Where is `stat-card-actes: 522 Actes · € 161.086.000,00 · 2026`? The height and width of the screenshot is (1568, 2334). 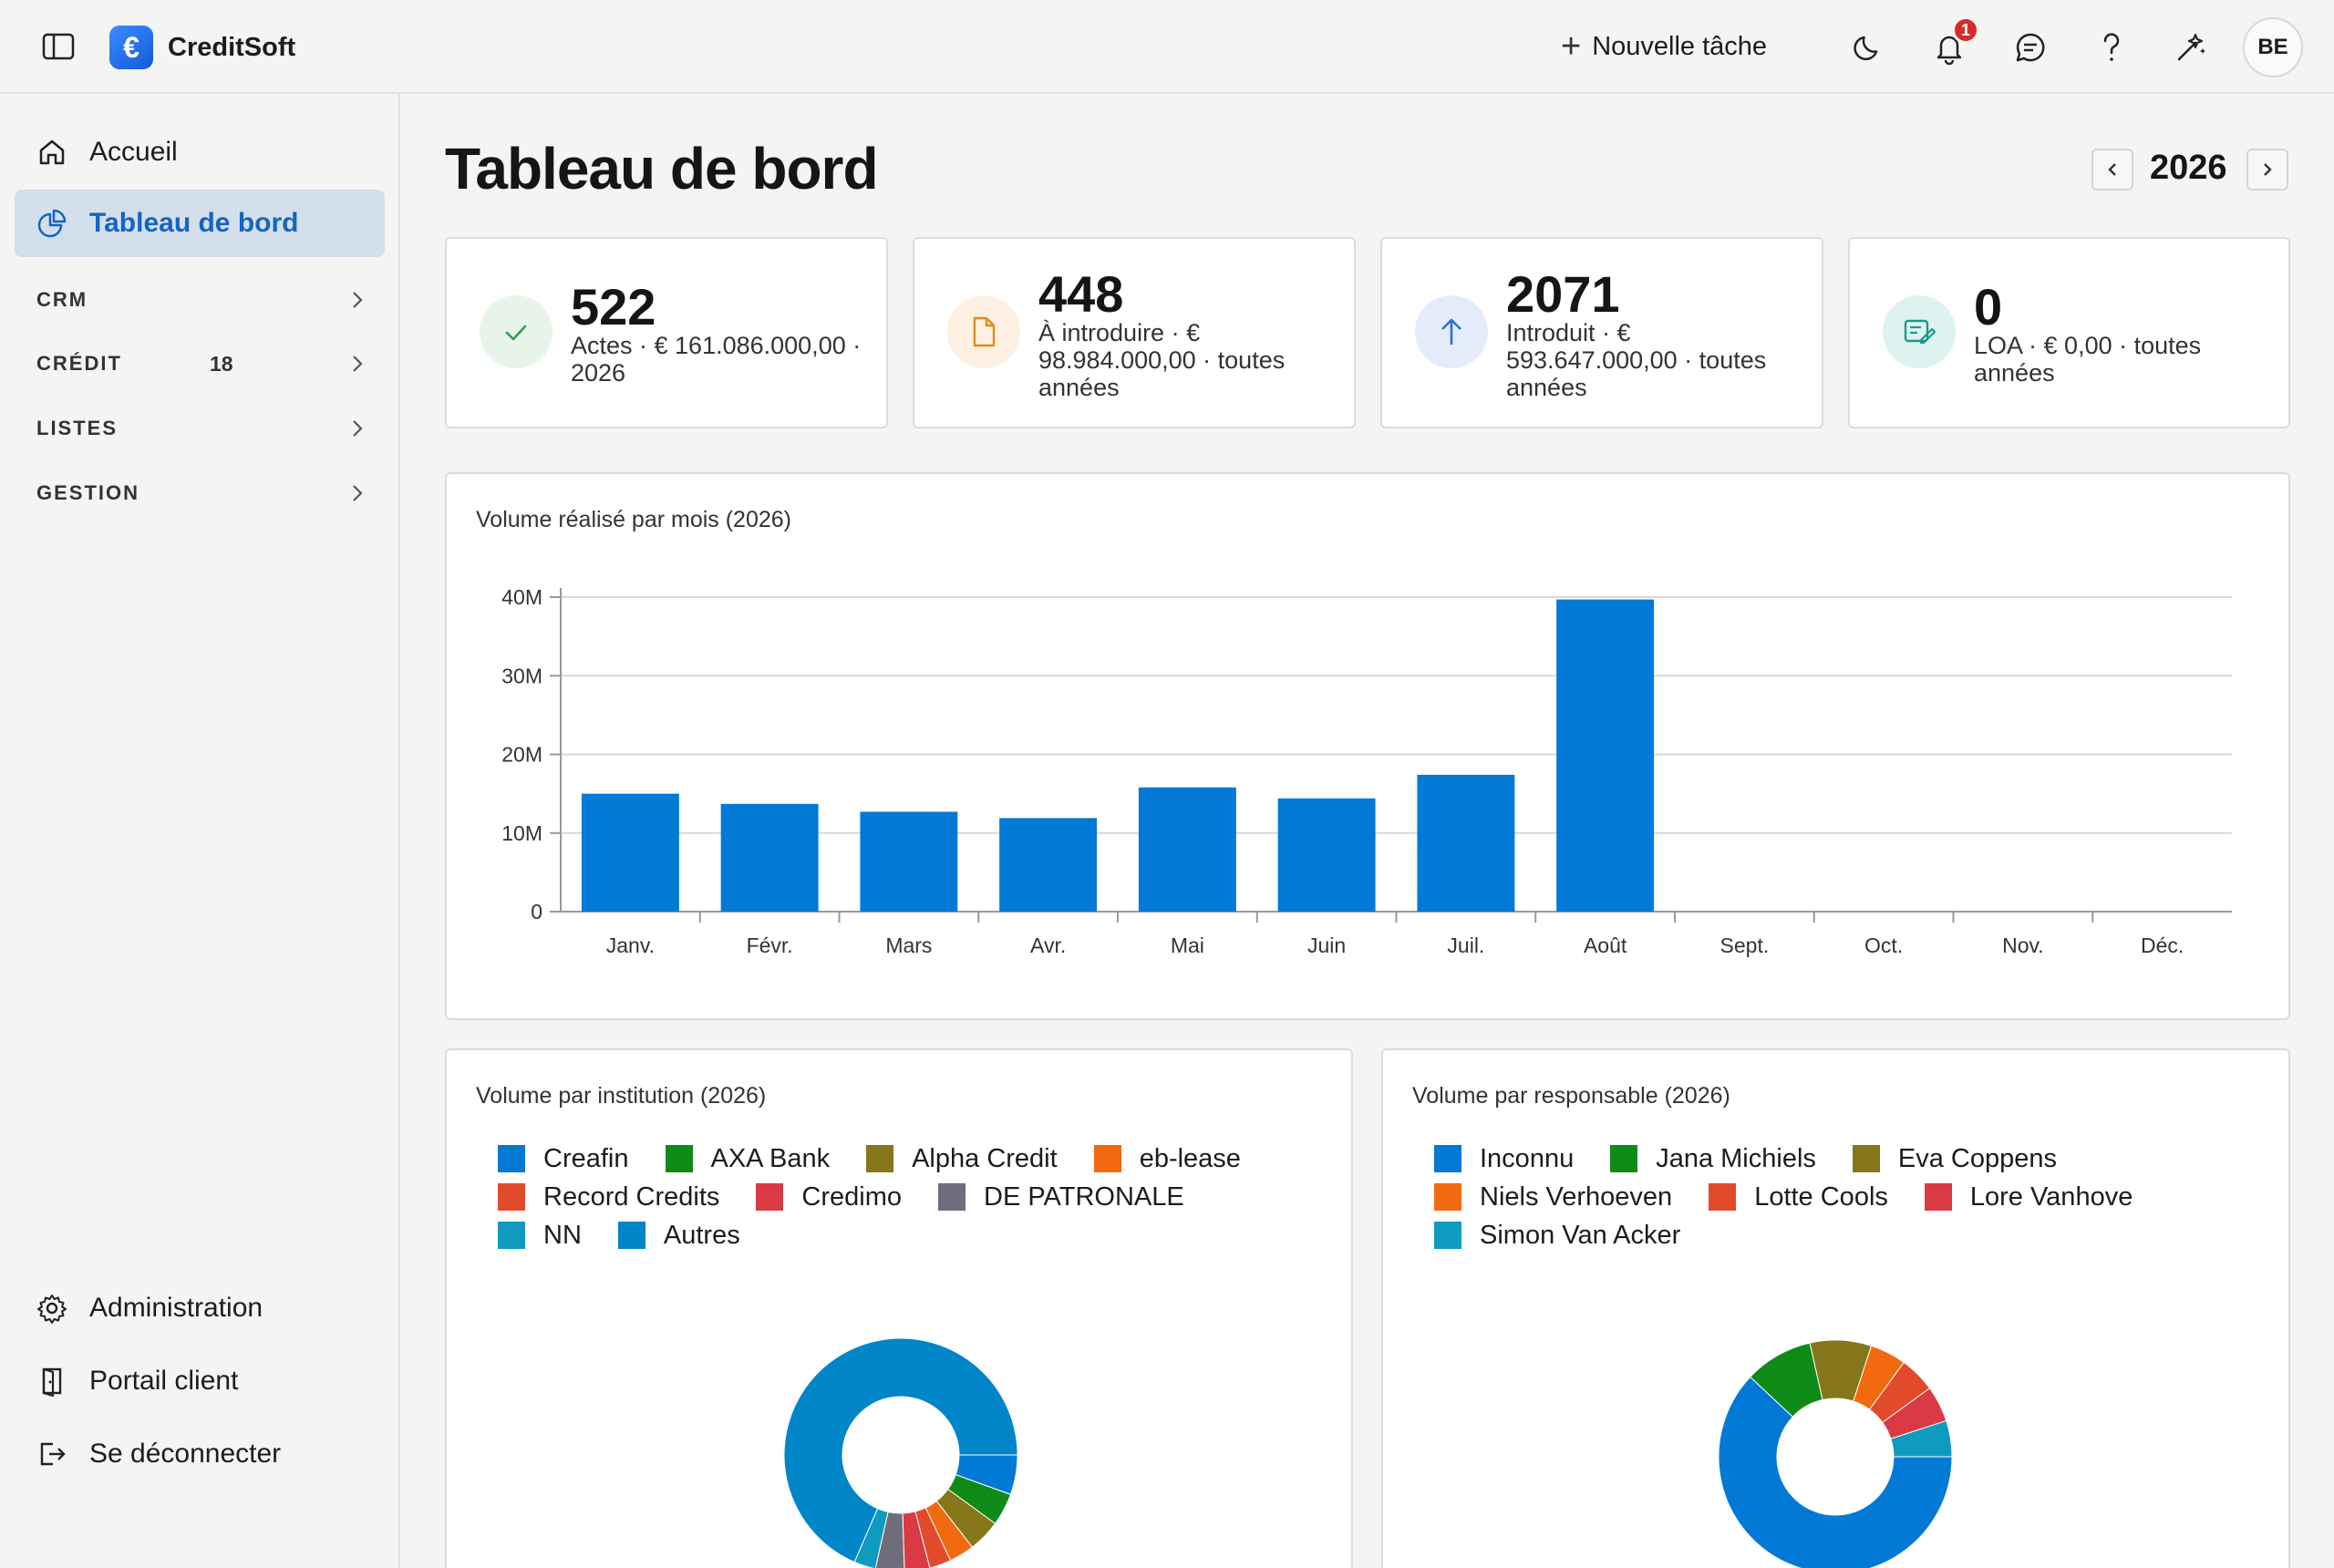 stat-card-actes: 522 Actes · € 161.086.000,00 · 2026 is located at coordinates (666, 332).